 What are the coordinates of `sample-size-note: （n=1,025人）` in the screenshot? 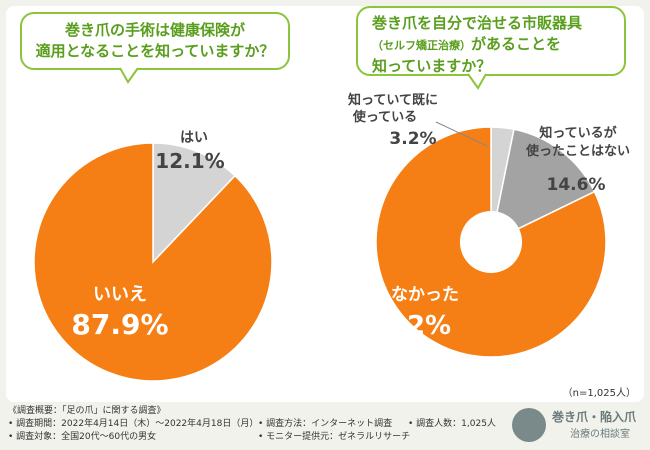 It's located at (599, 393).